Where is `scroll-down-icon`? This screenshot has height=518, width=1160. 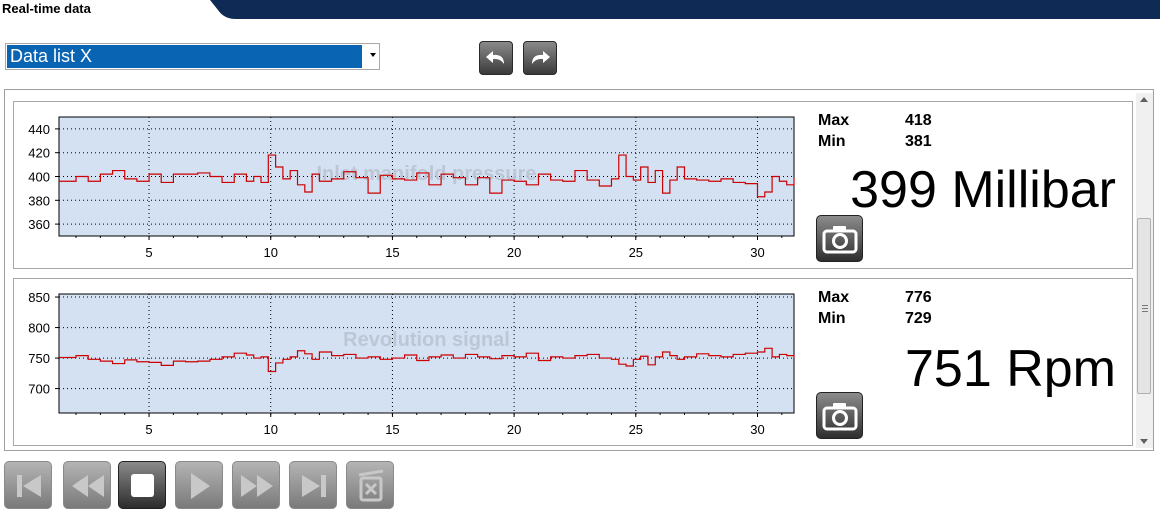
scroll-down-icon is located at coordinates (1144, 441).